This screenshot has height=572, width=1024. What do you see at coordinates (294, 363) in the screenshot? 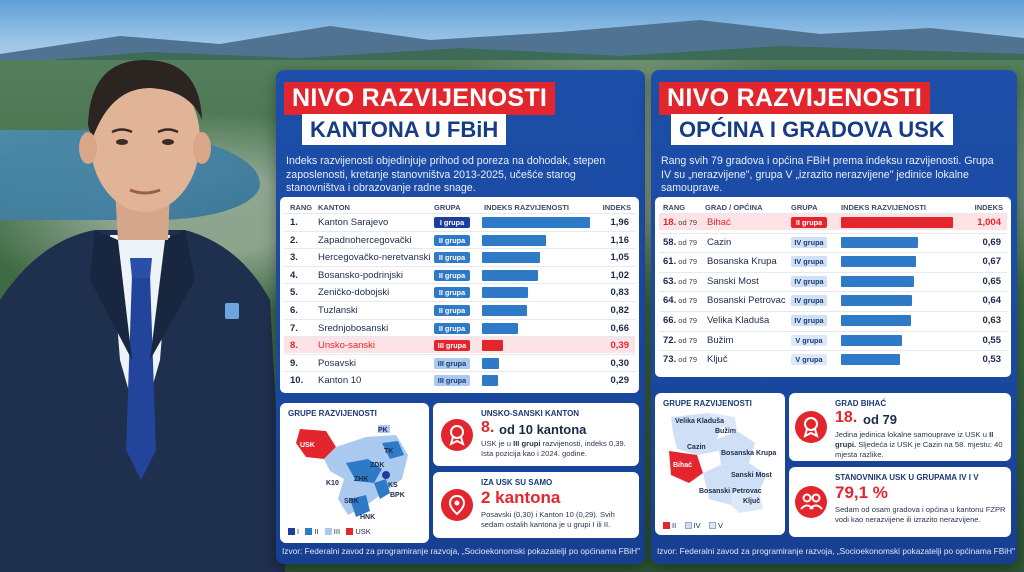
I see `row-rank: 9.` at bounding box center [294, 363].